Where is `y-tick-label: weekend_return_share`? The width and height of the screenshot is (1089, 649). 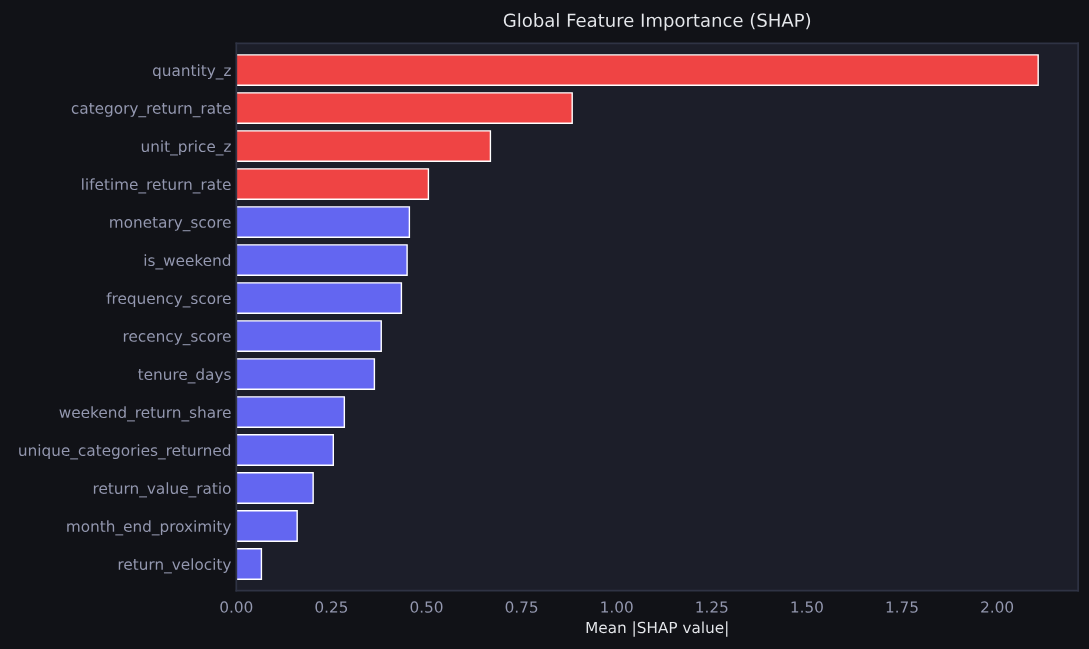
y-tick-label: weekend_return_share is located at coordinates (145, 414).